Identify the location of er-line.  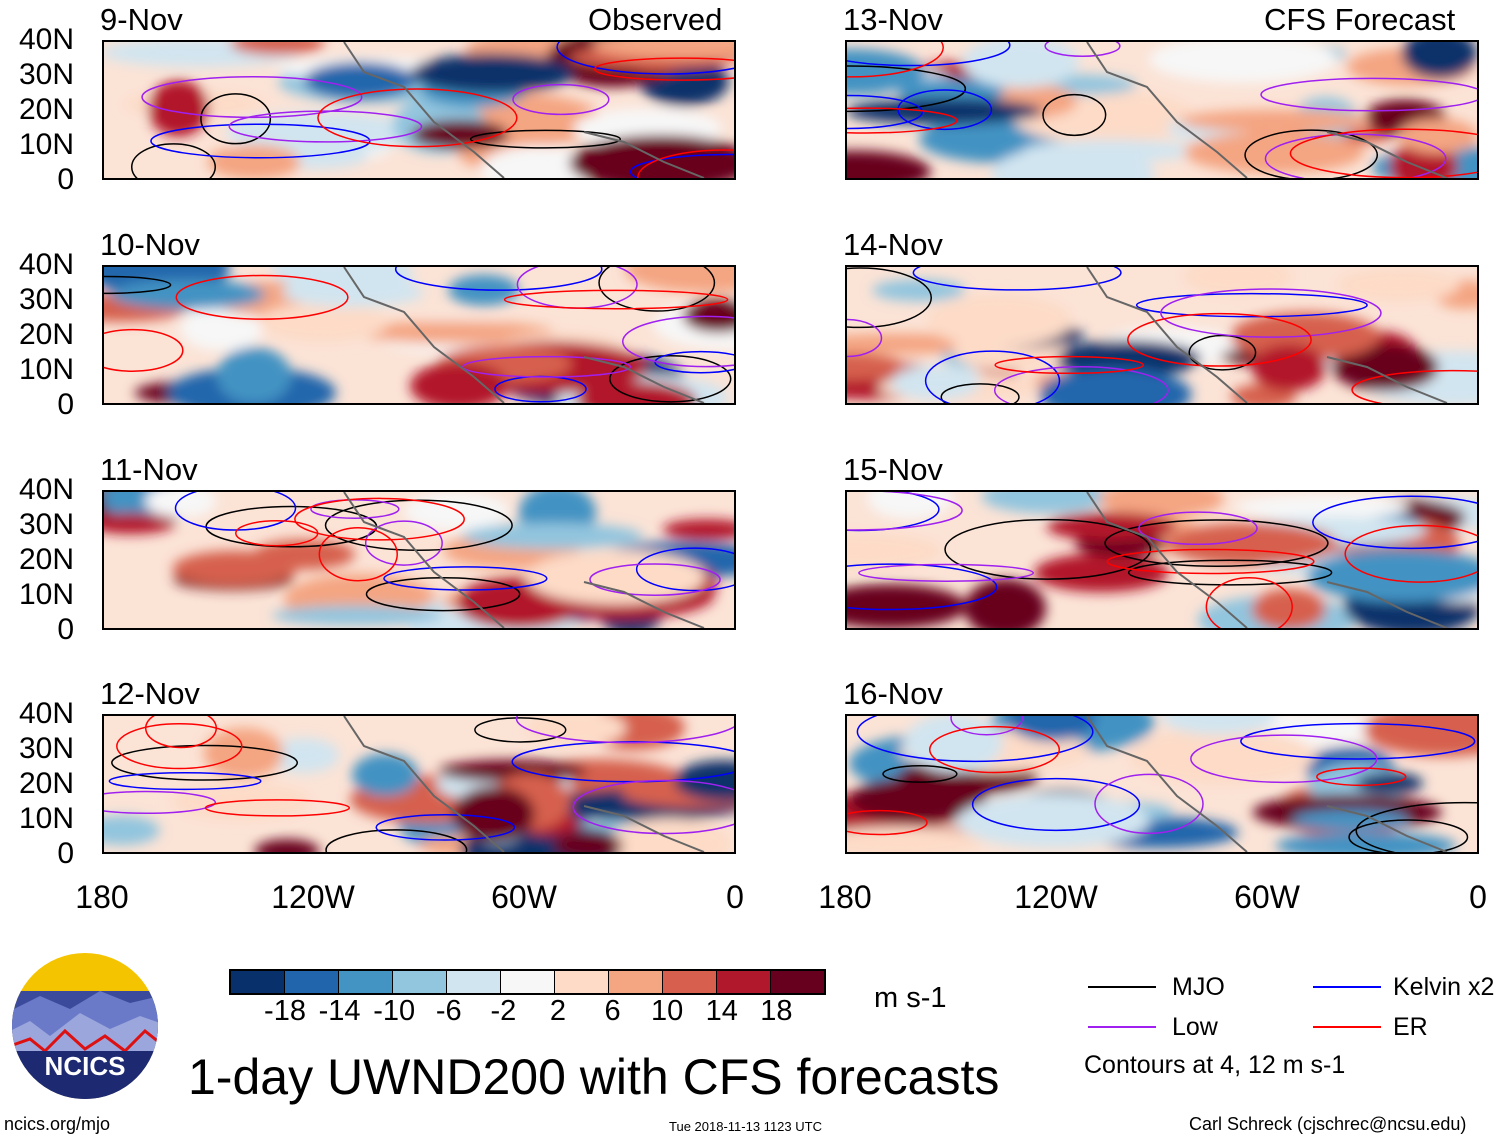
(1347, 1027).